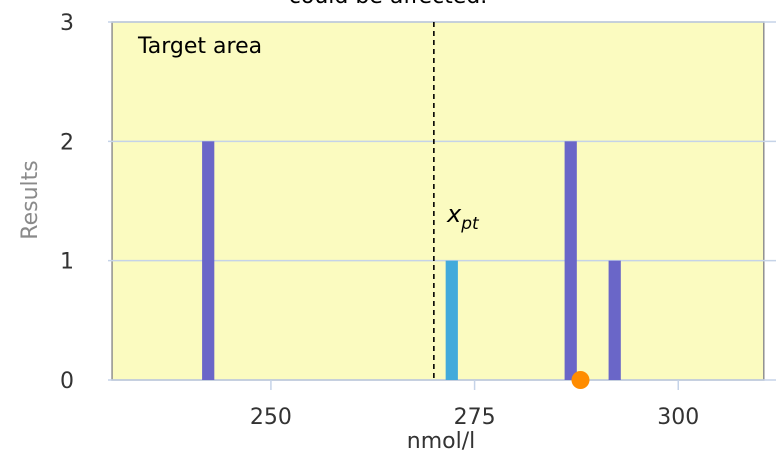 Image resolution: width=776 pixels, height=466 pixels. What do you see at coordinates (470, 224) in the screenshot?
I see `xpt-label-sub: pt` at bounding box center [470, 224].